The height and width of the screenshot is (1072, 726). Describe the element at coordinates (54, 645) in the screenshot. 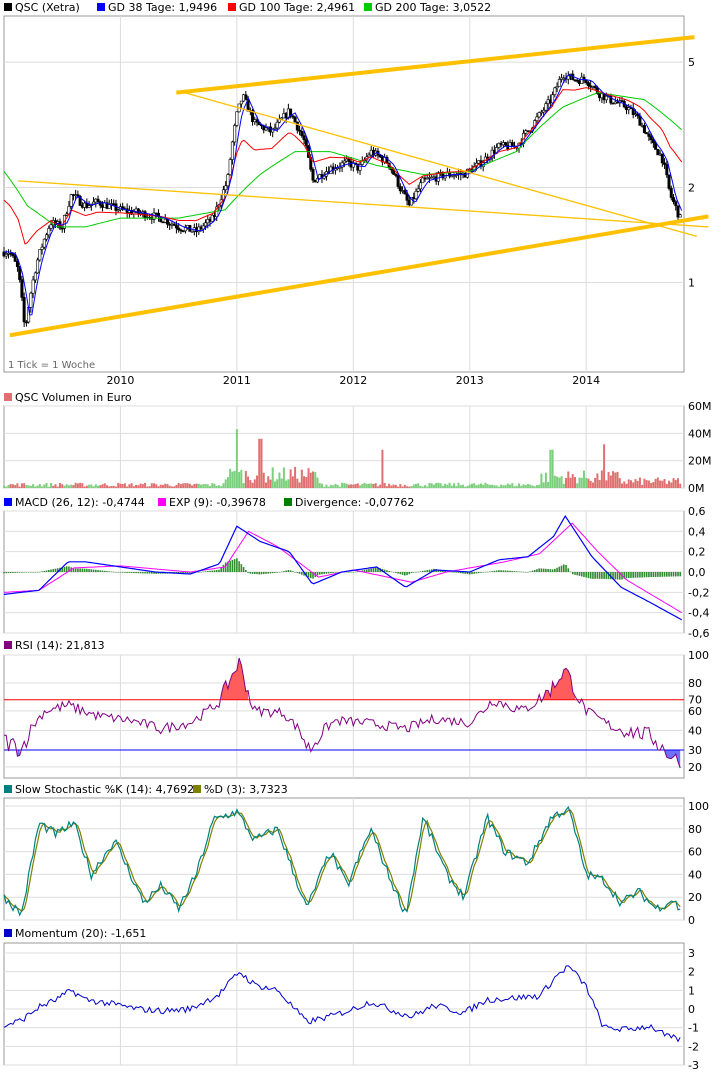

I see `rsi-legend: RSI (14): 21,813` at that location.